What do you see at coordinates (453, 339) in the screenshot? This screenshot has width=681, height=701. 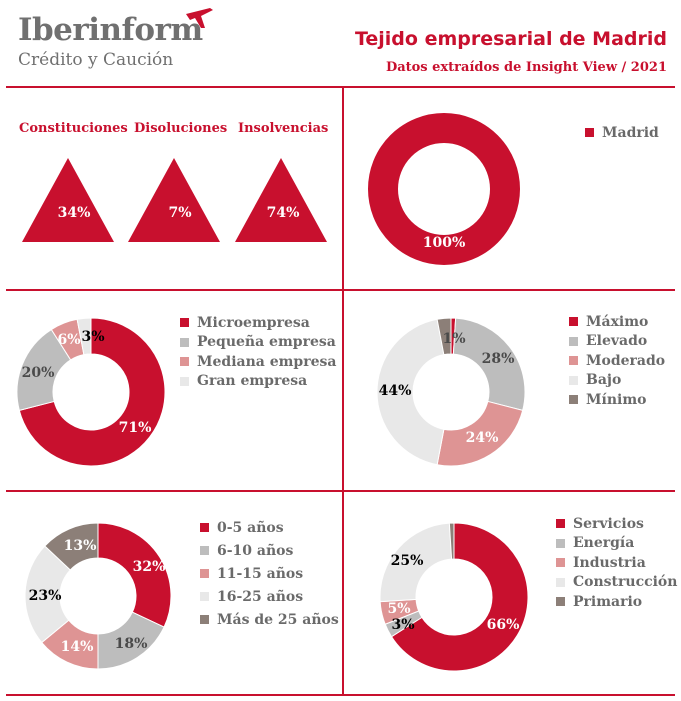 I see `donut-value-label: 1%` at bounding box center [453, 339].